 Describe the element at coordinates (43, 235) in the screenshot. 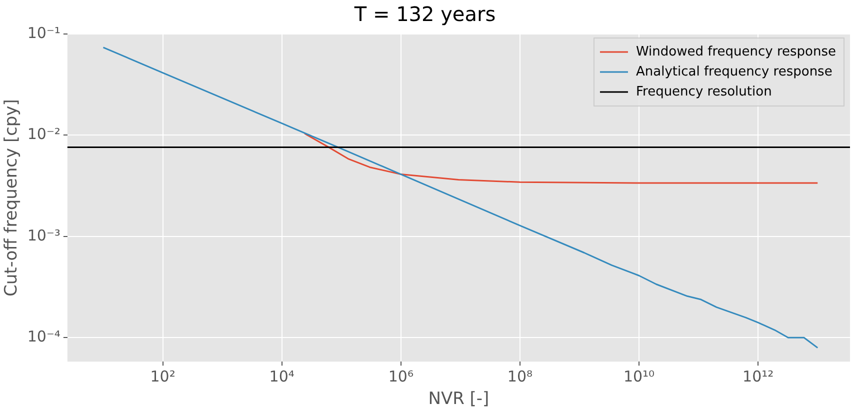

I see `y-tick-label: 10⁻³` at that location.